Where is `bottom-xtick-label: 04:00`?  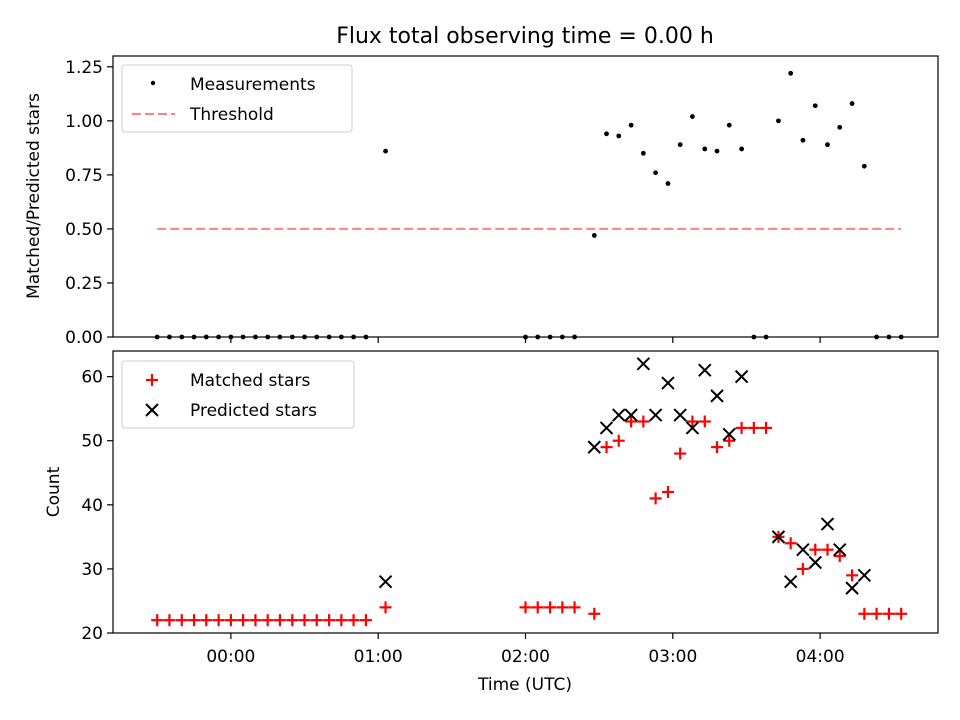 bottom-xtick-label: 04:00 is located at coordinates (820, 657).